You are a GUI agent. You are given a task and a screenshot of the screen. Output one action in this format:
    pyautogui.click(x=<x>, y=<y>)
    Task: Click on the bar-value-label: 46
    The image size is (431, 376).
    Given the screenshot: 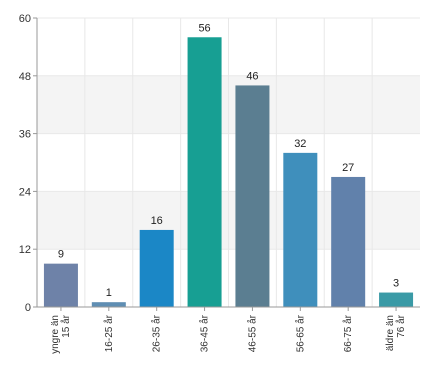 What is the action you would take?
    pyautogui.click(x=252, y=76)
    